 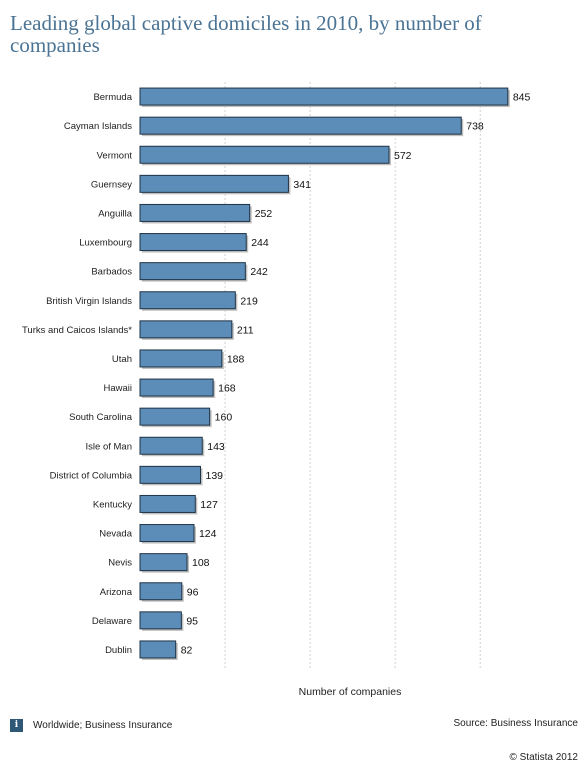 What do you see at coordinates (543, 757) in the screenshot?
I see `copyright: © Statista 2012` at bounding box center [543, 757].